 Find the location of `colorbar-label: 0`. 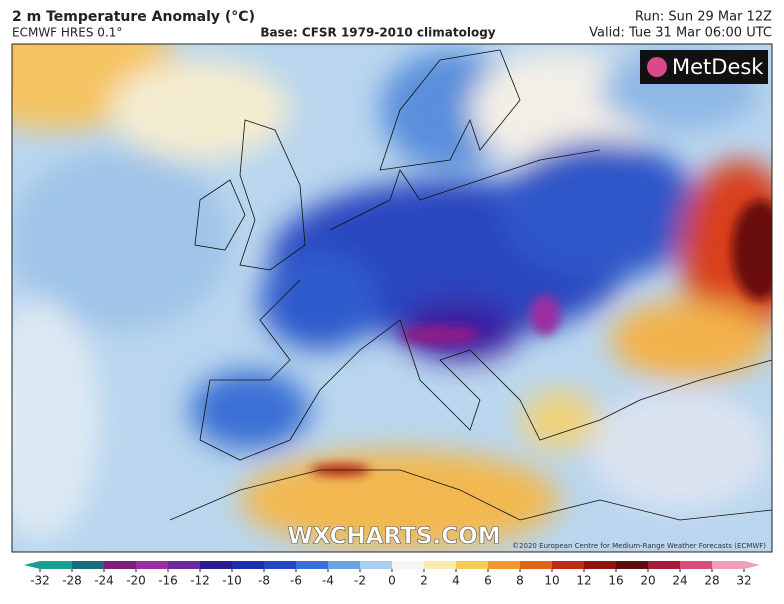

colorbar-label: 0 is located at coordinates (392, 581).